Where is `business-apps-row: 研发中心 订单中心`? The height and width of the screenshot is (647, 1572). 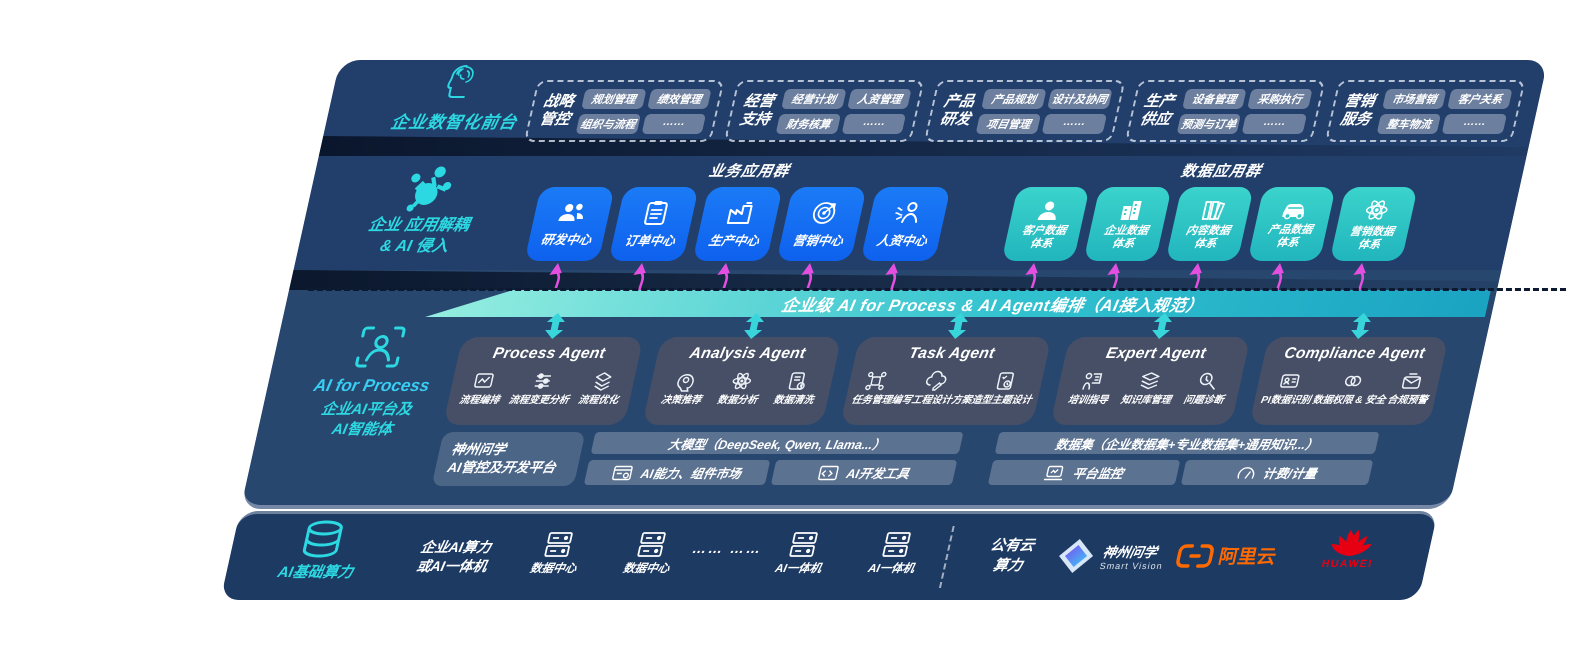
business-apps-row: 研发中心 订单中心 is located at coordinates (737, 242).